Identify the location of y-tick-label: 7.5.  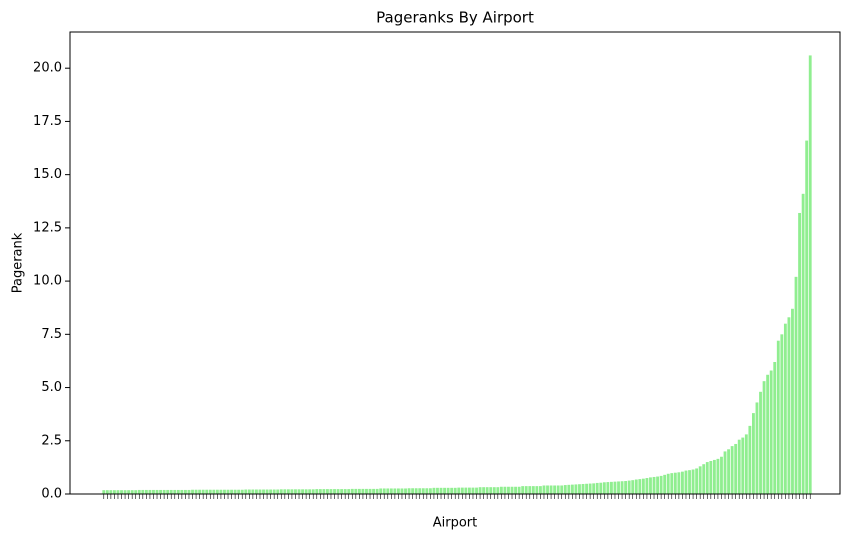
(51, 334).